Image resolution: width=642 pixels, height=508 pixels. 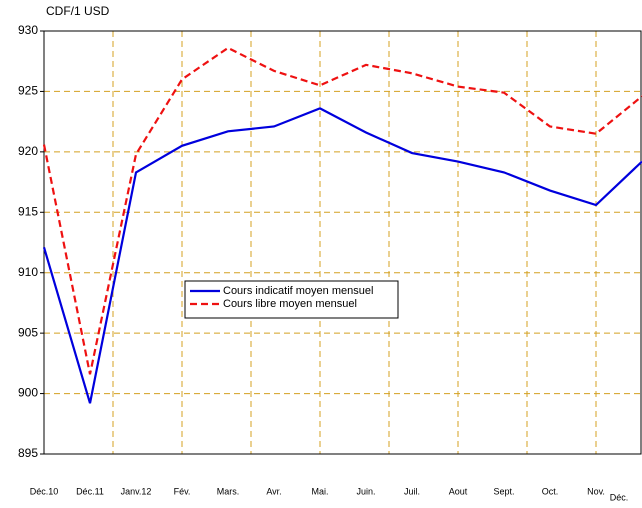 What do you see at coordinates (319, 491) in the screenshot?
I see `x-tick-label: Mai.` at bounding box center [319, 491].